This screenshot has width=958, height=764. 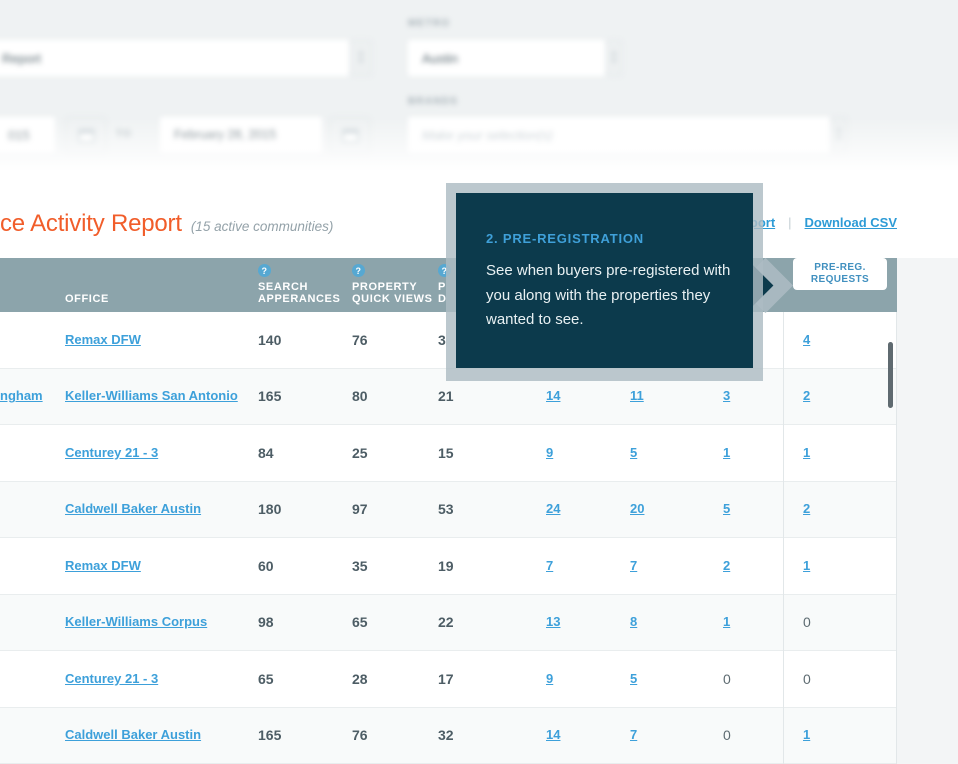 What do you see at coordinates (448, 735) in the screenshot?
I see `table-row: Caldwell Baker Austin 165 76 32 14 7 0 1` at bounding box center [448, 735].